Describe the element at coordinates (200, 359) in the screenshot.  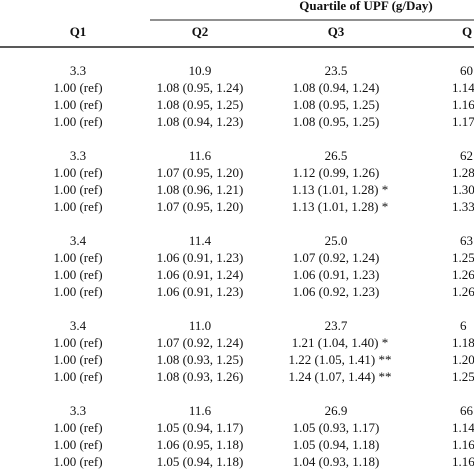
I see `cell: 1.08 (0.93, 1.25)` at that location.